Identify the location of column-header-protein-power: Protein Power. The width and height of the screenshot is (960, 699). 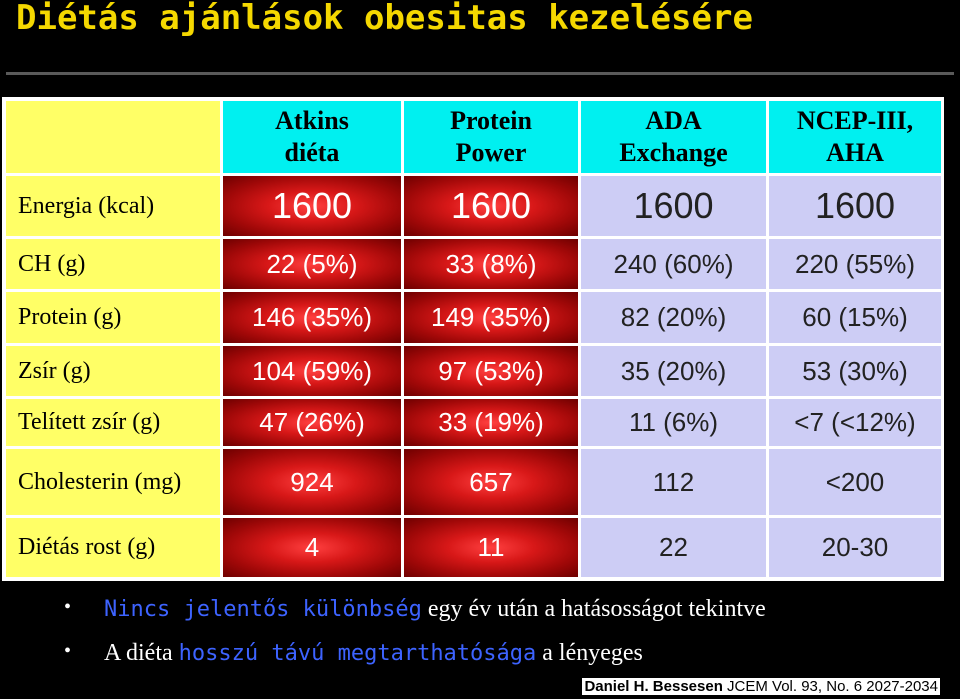
(491, 137).